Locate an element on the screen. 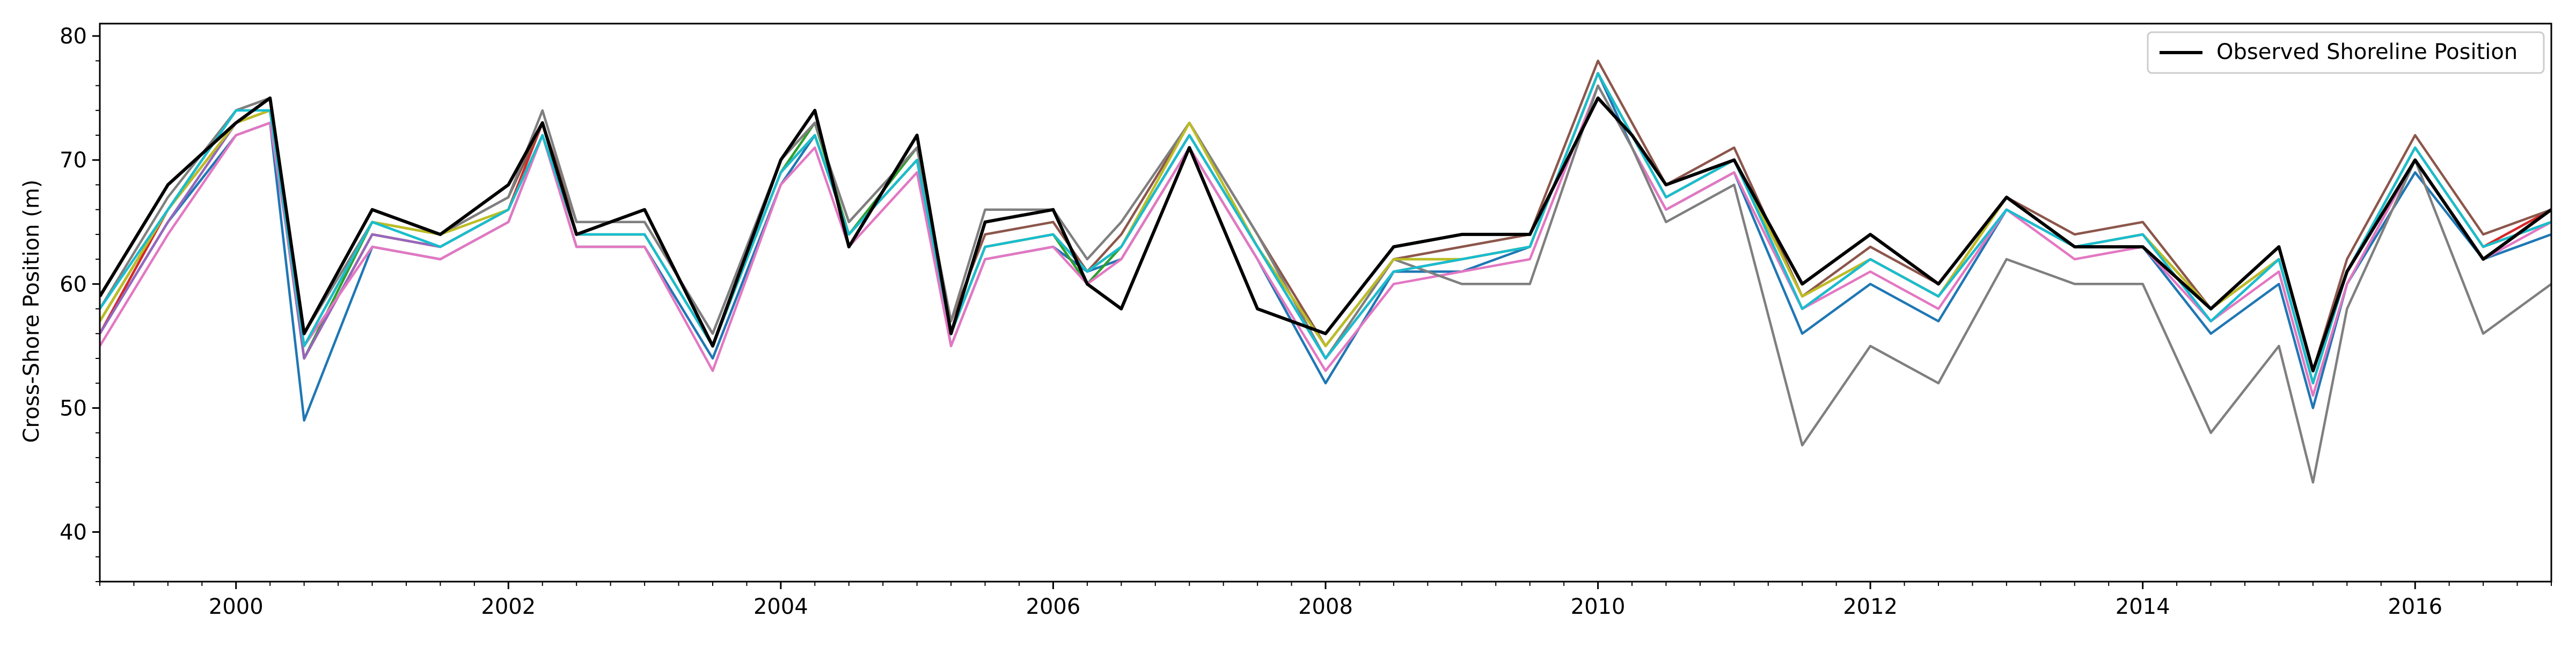  y-tick-label: 50 is located at coordinates (73, 408).